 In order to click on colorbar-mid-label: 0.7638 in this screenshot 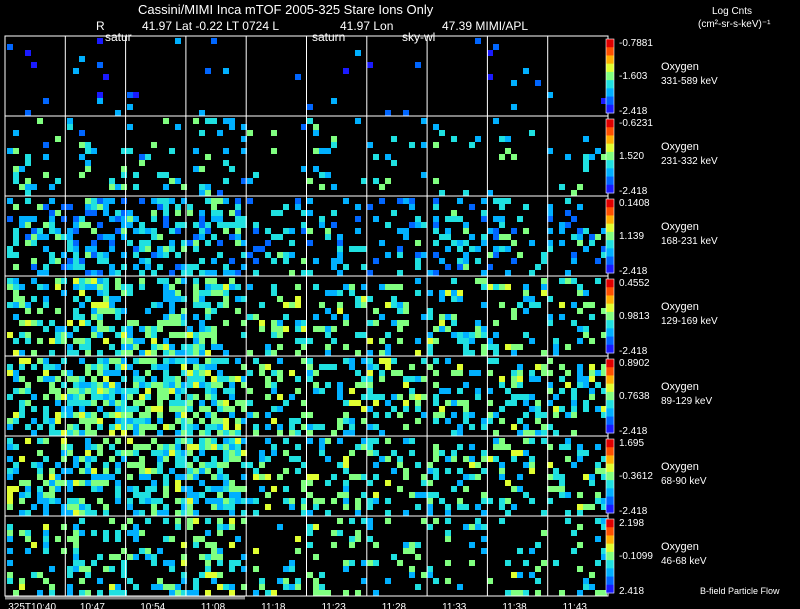, I will do `click(634, 396)`.